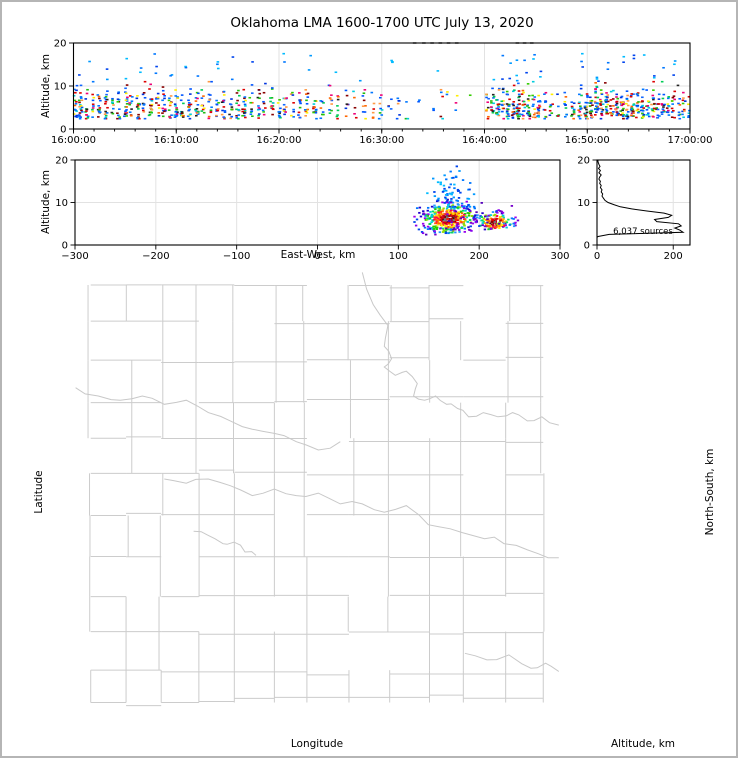  Describe the element at coordinates (73, 140) in the screenshot. I see `tick-label: 16:00:00` at that location.